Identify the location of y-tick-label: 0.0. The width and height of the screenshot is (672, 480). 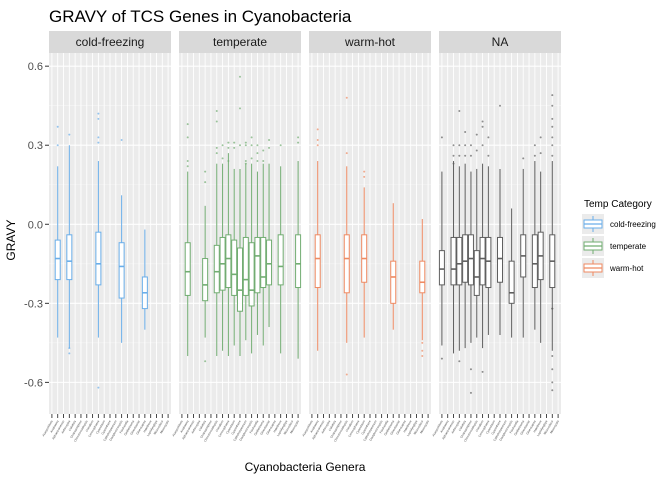
(35, 225).